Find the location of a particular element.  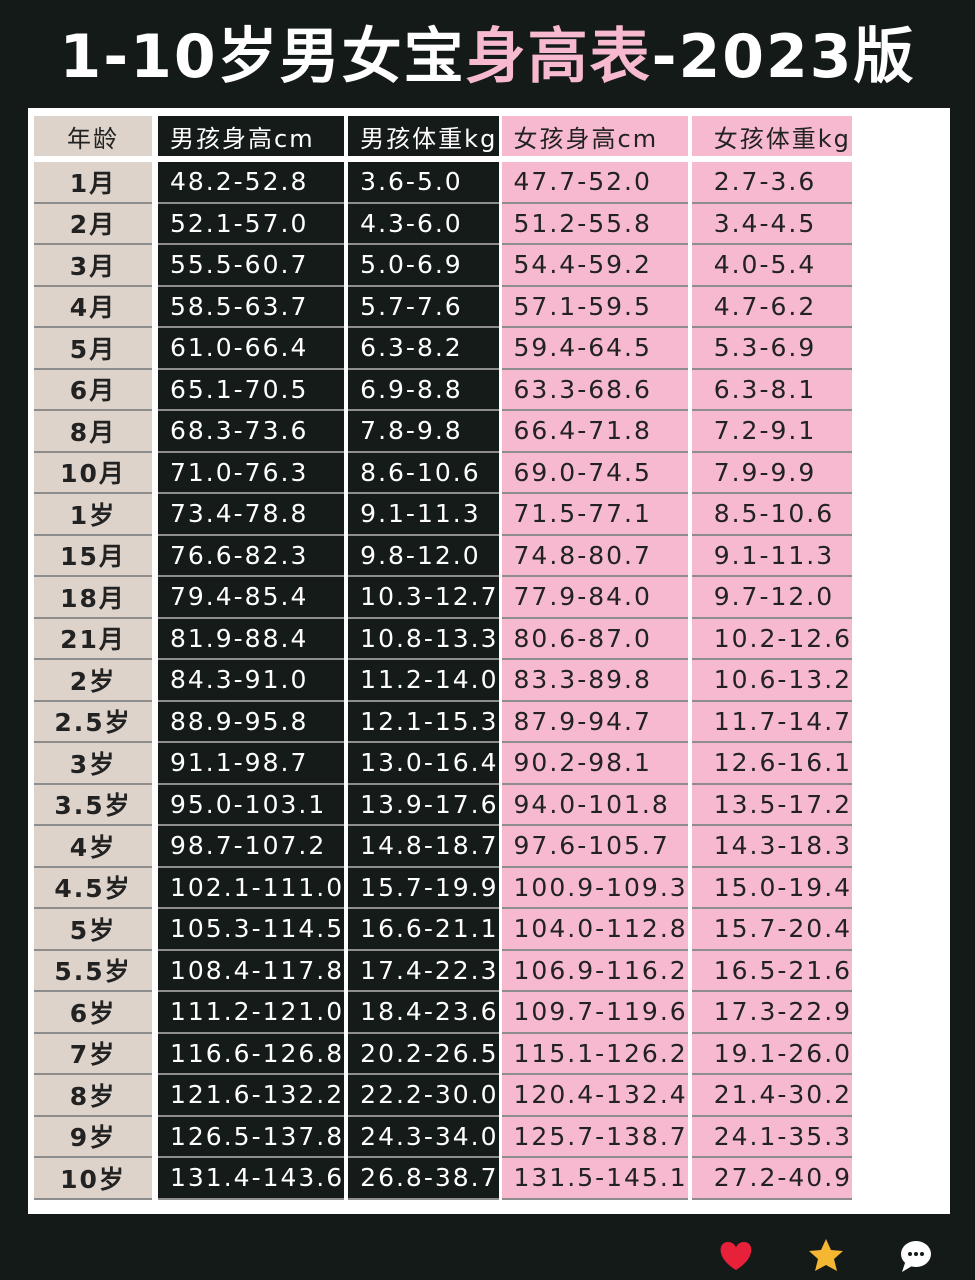

cell: 7.8-9.8 is located at coordinates (424, 431).